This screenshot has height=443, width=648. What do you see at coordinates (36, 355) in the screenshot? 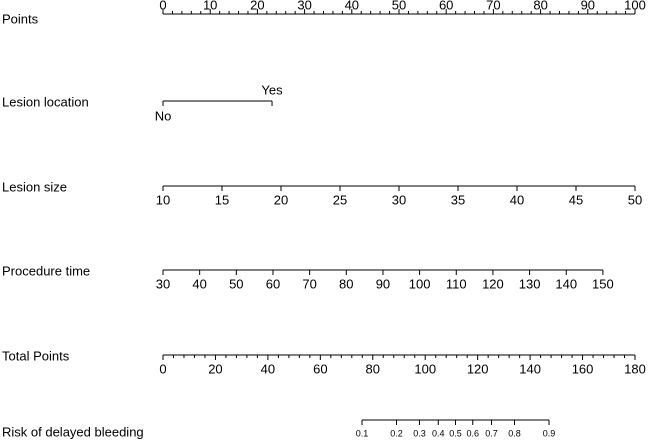
I see `row-label: Total Points` at bounding box center [36, 355].